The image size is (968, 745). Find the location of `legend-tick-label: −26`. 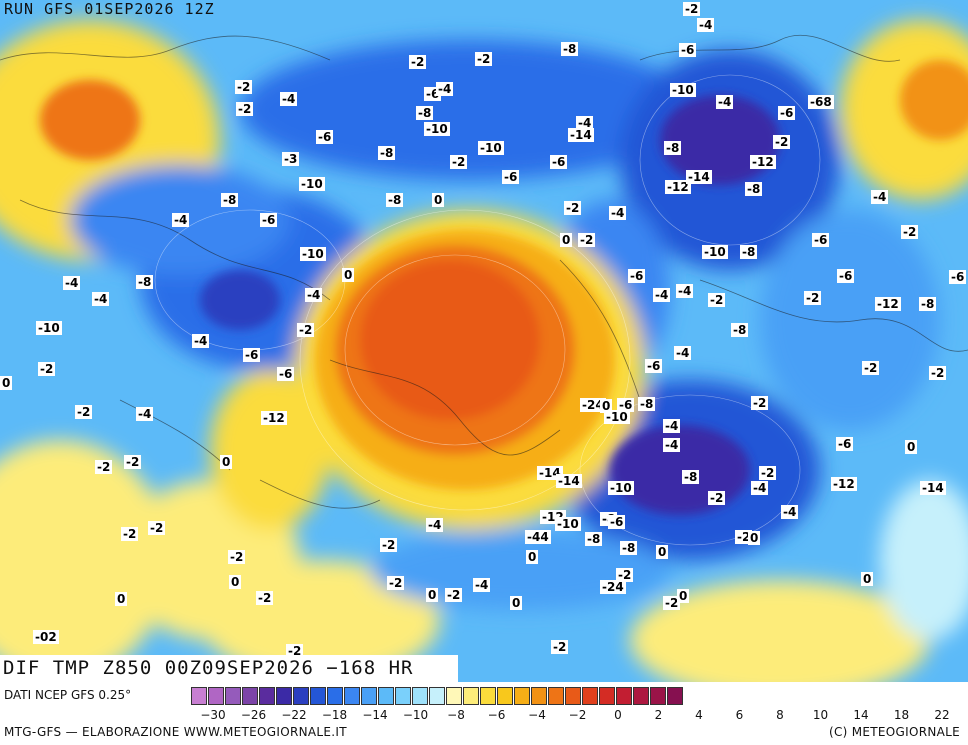

legend-tick-label: −26 is located at coordinates (253, 715).